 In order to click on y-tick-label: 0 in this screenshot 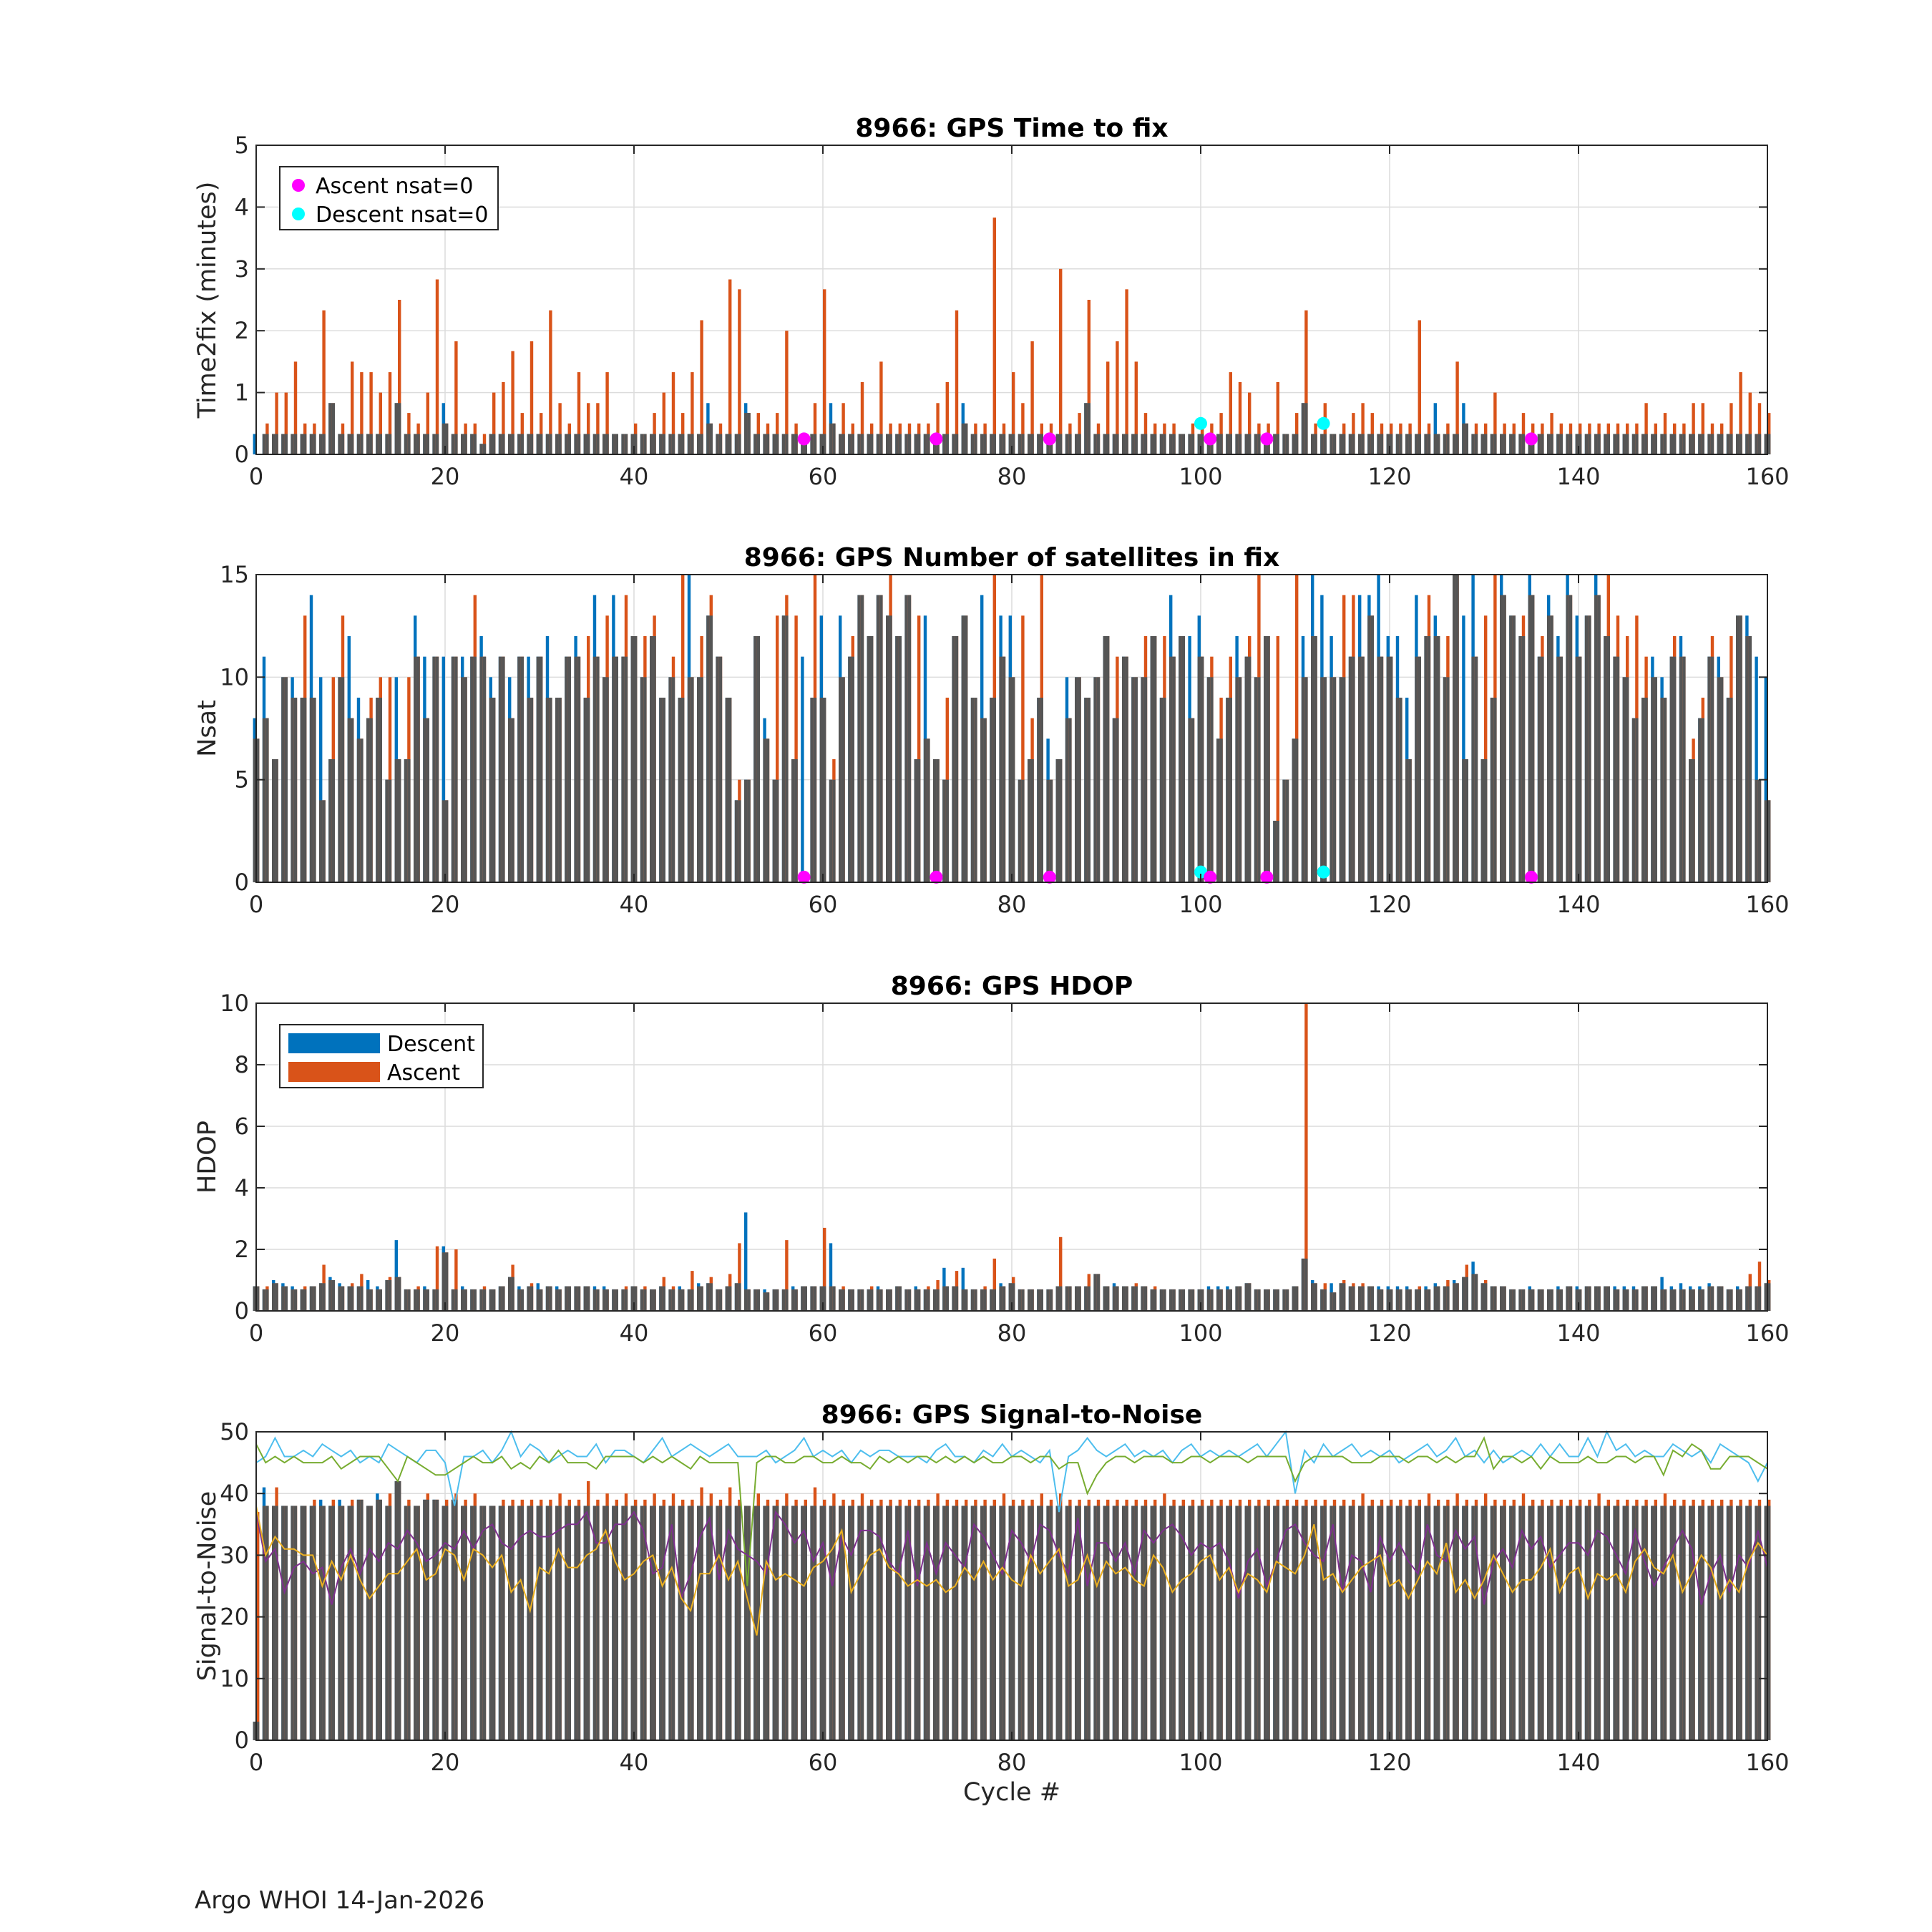, I will do `click(242, 1741)`.